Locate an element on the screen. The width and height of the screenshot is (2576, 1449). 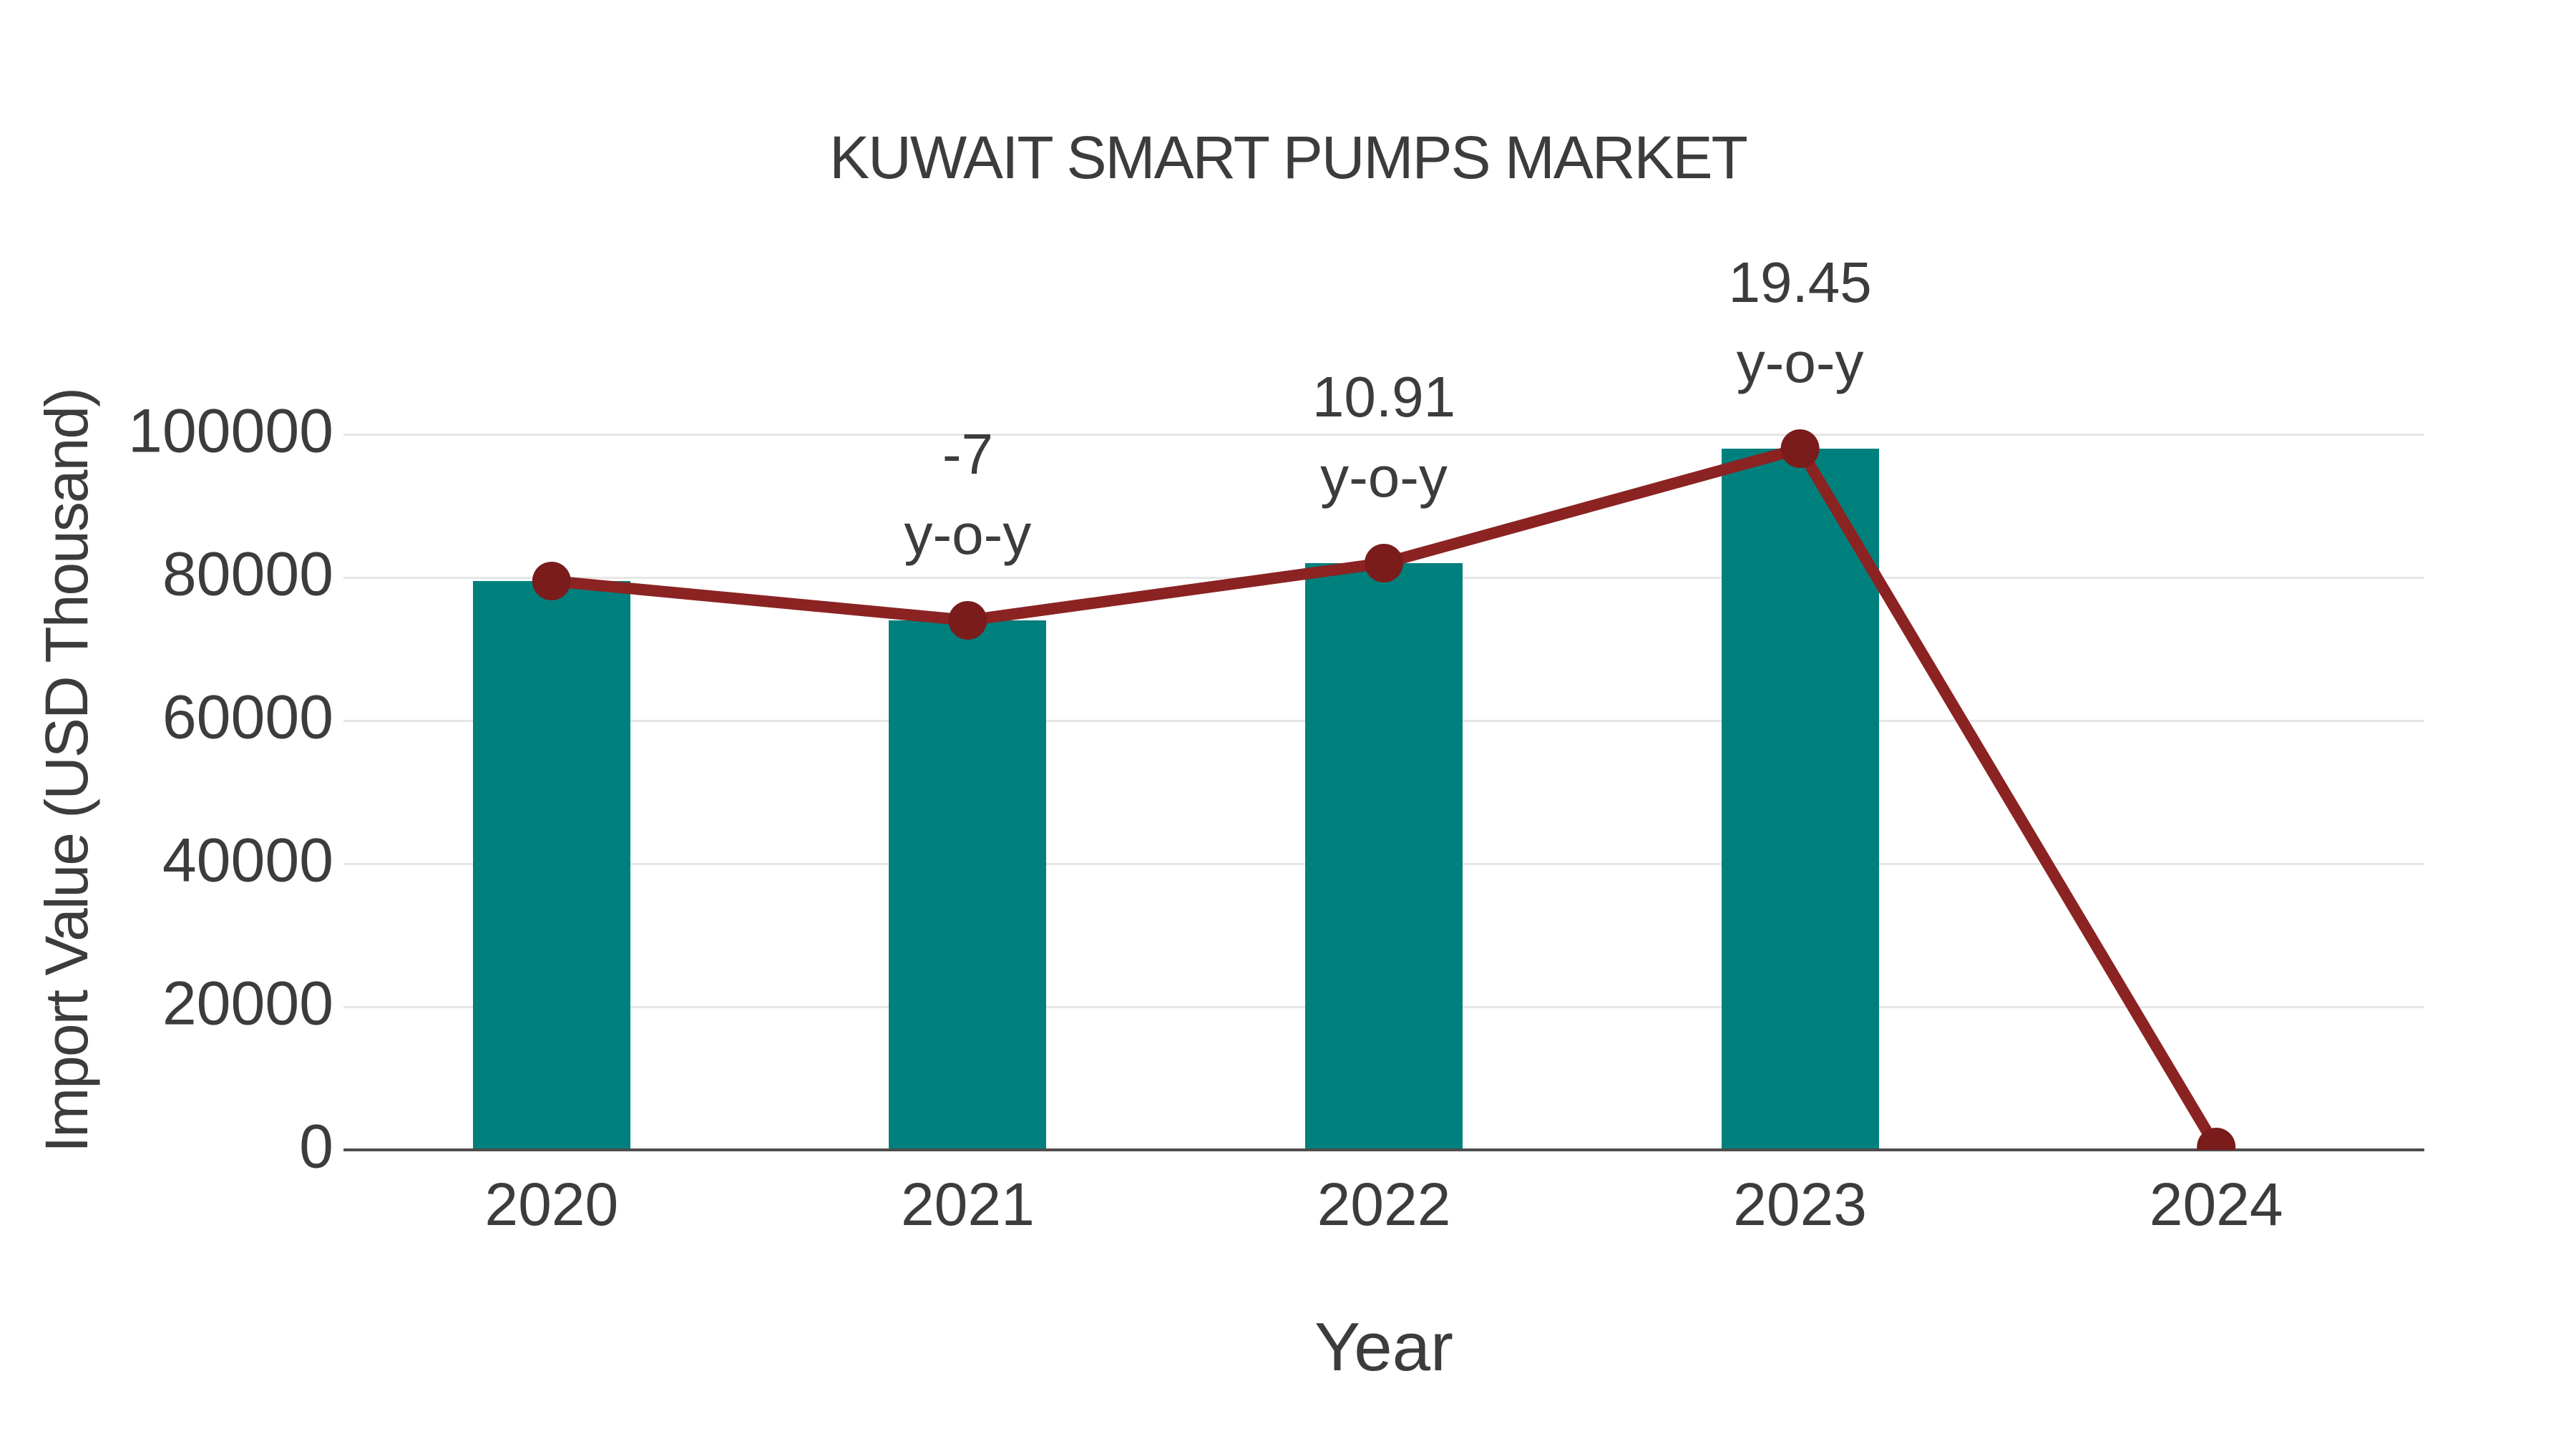
bar-2022 is located at coordinates (1384, 856).